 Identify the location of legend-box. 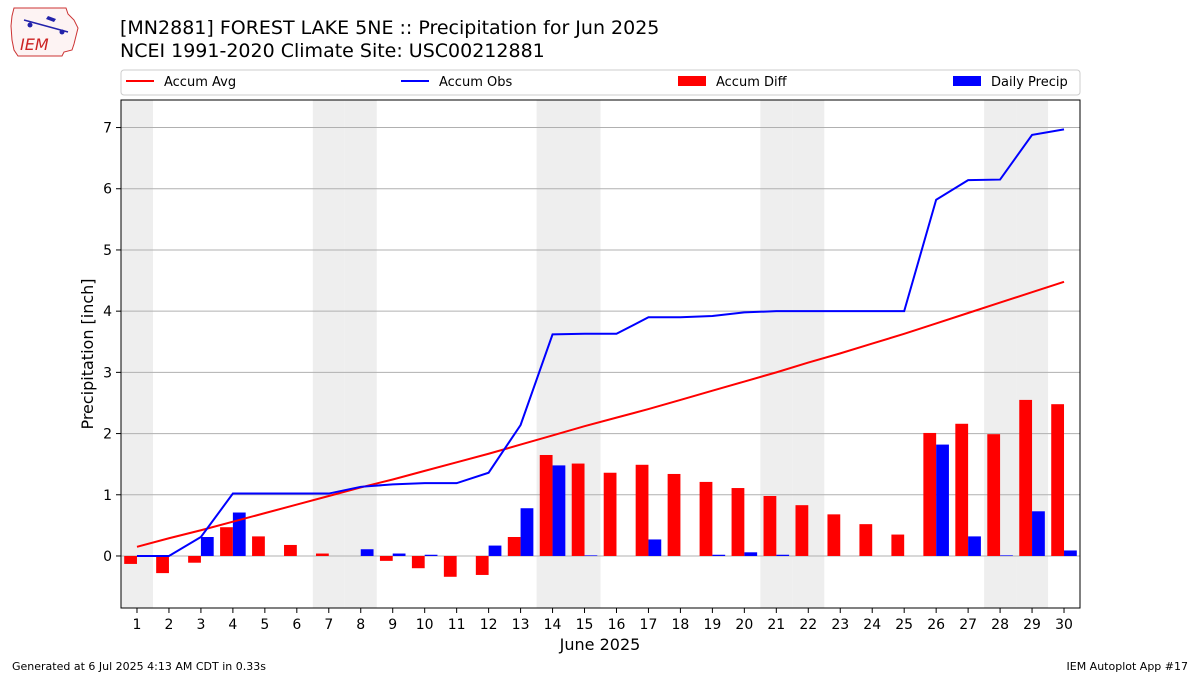
(600, 82).